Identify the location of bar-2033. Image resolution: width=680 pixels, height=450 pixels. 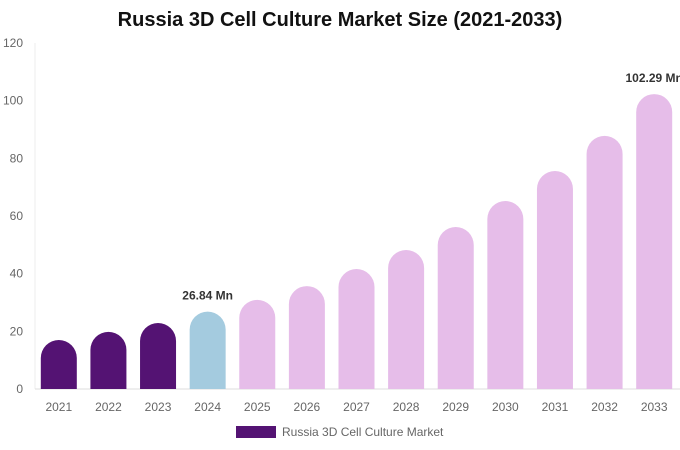
(654, 241).